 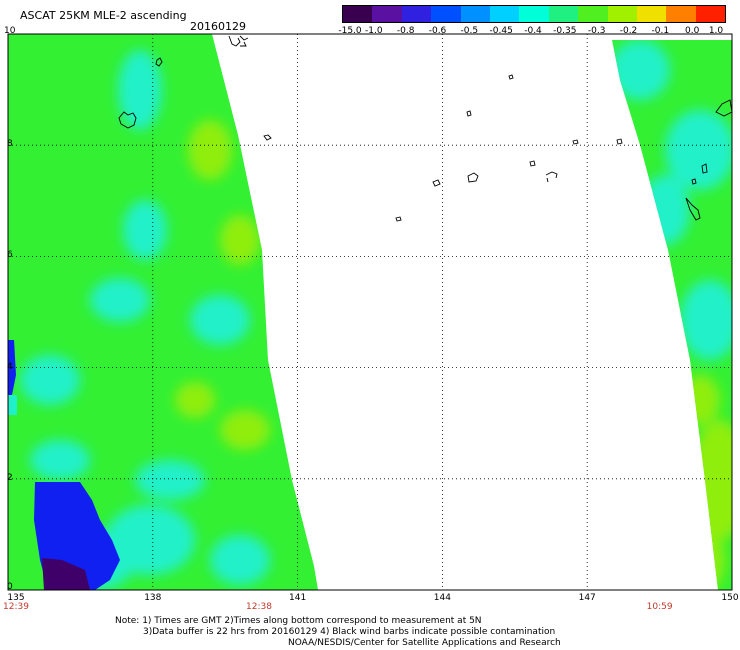 What do you see at coordinates (10, 255) in the screenshot?
I see `latitude-tick-label: 6` at bounding box center [10, 255].